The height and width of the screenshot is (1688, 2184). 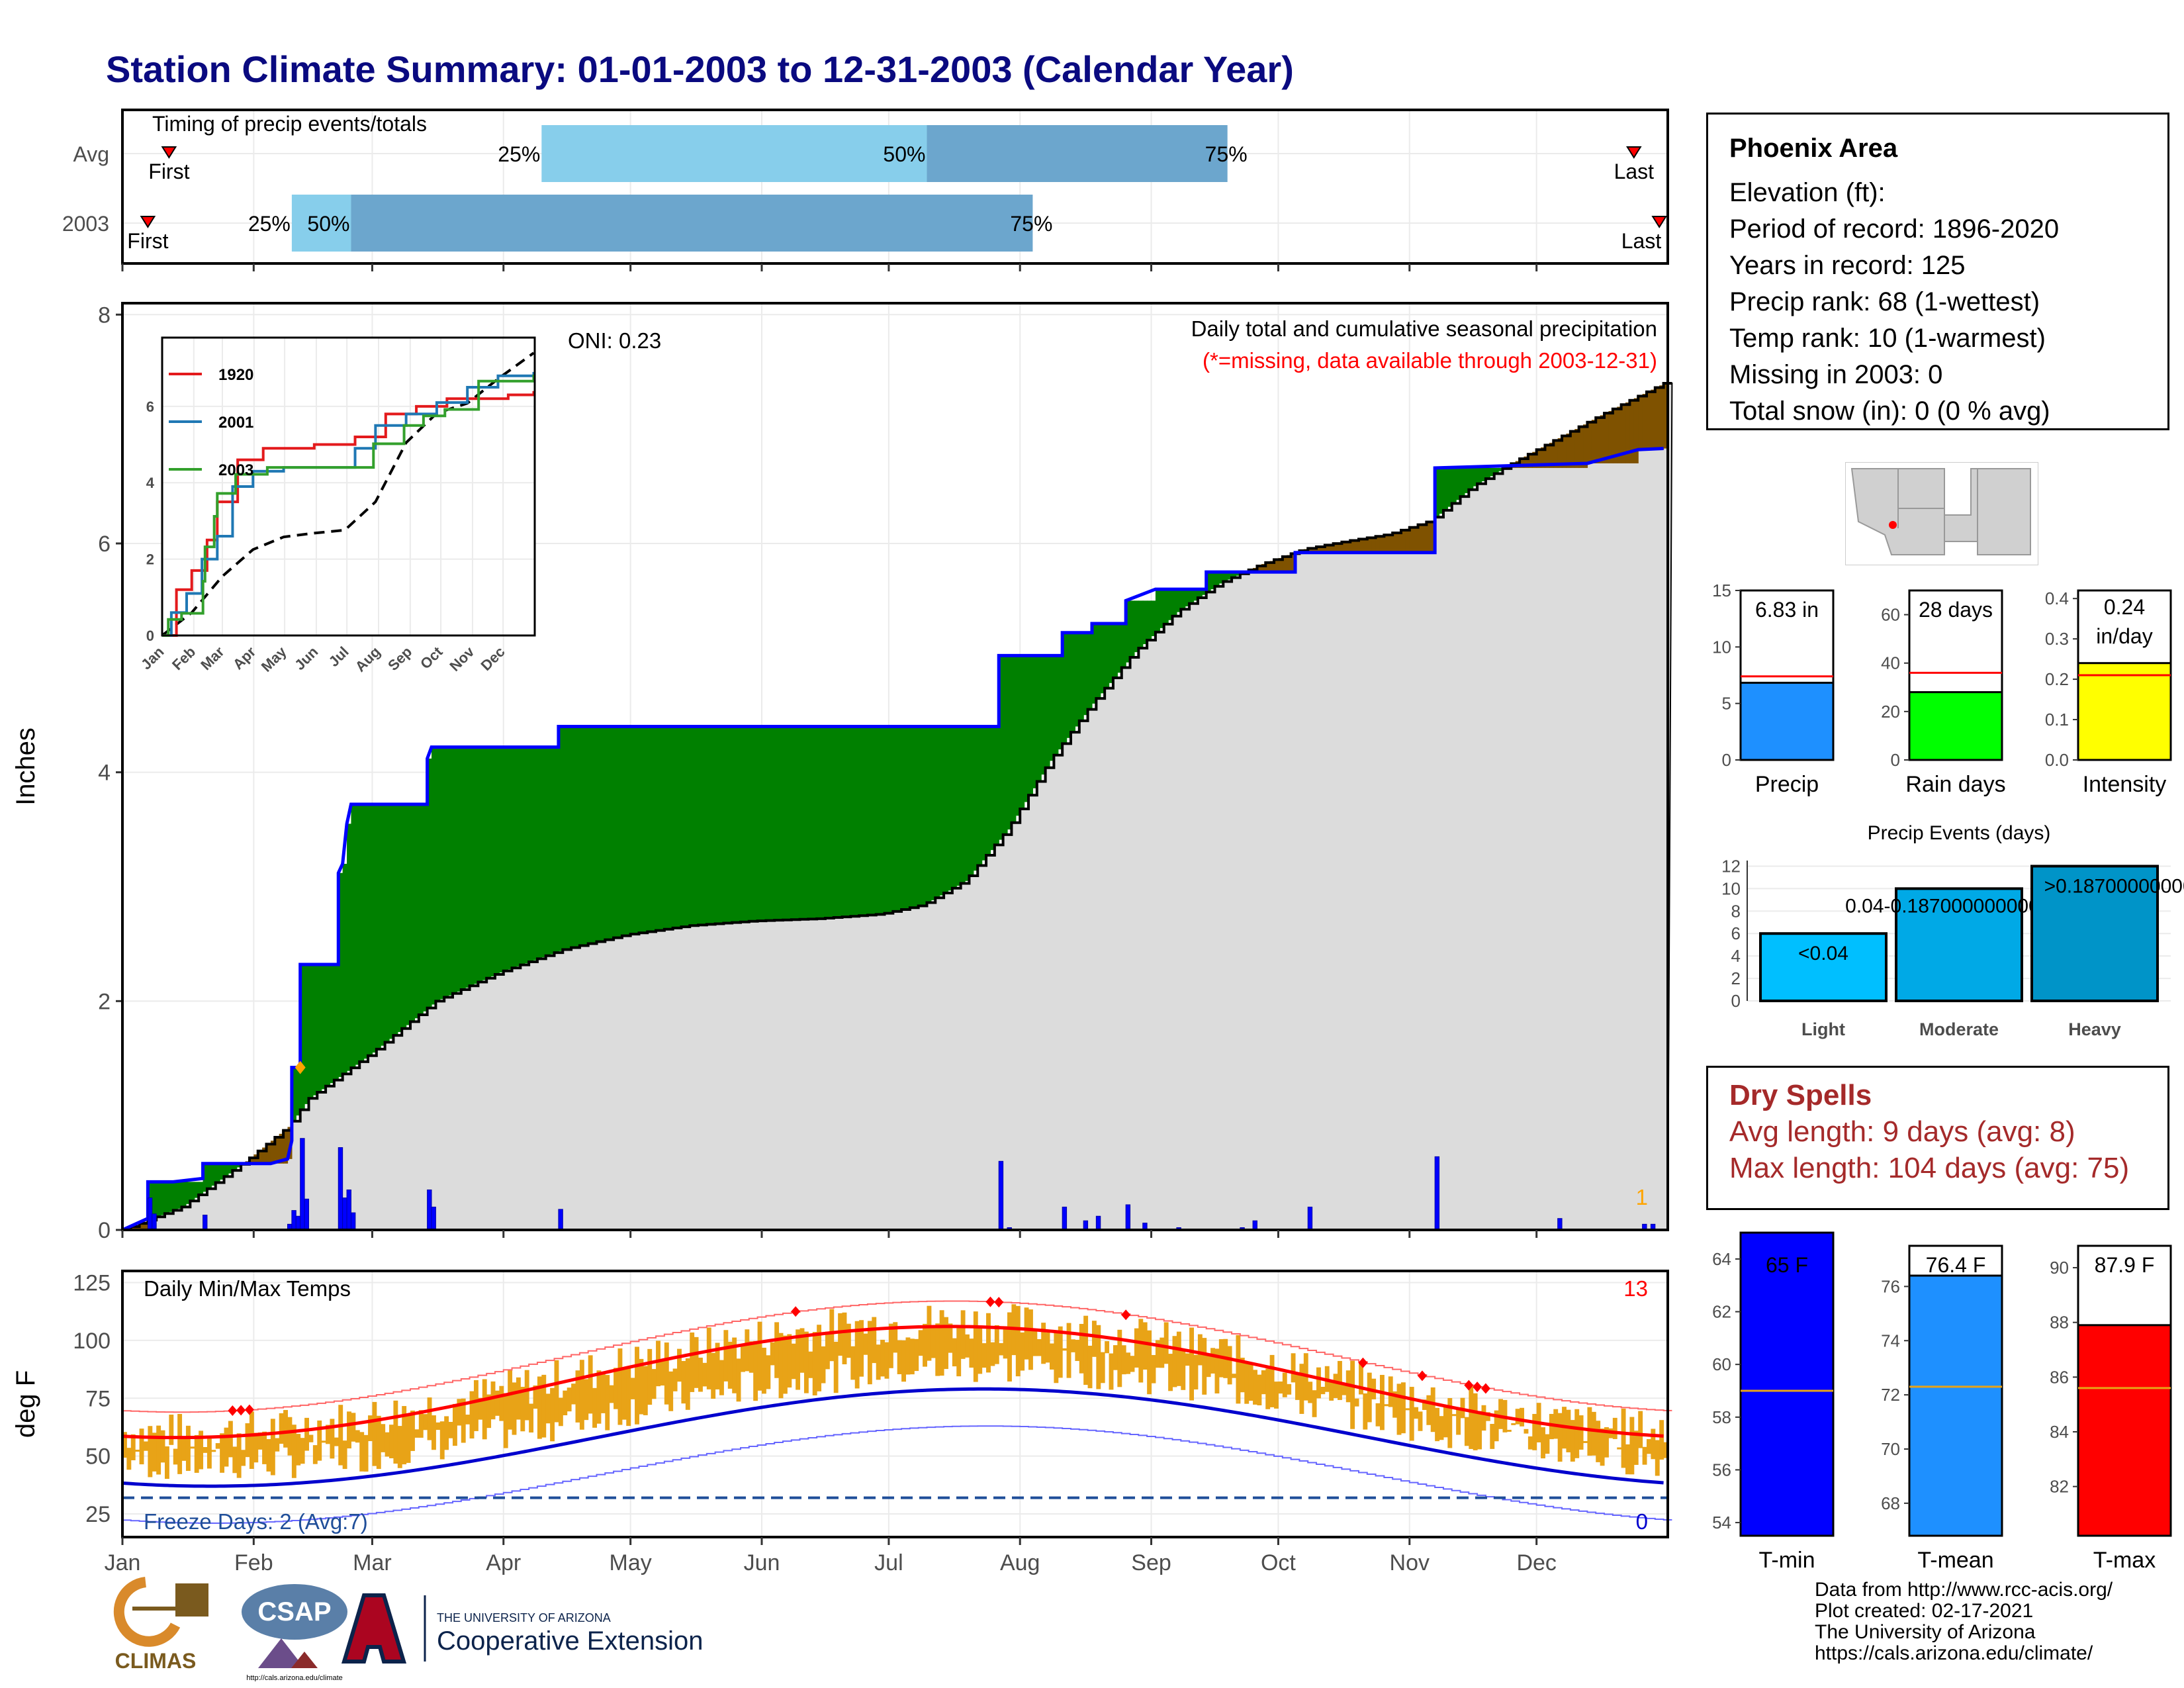 What do you see at coordinates (1894, 229) in the screenshot?
I see `info-period: Period of record: 1896-2020` at bounding box center [1894, 229].